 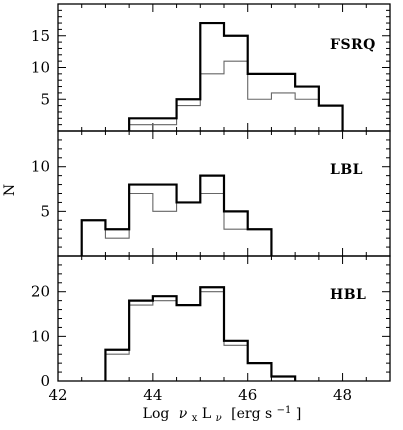 What do you see at coordinates (206, 414) in the screenshot?
I see `x-axis-title-L: L` at bounding box center [206, 414].